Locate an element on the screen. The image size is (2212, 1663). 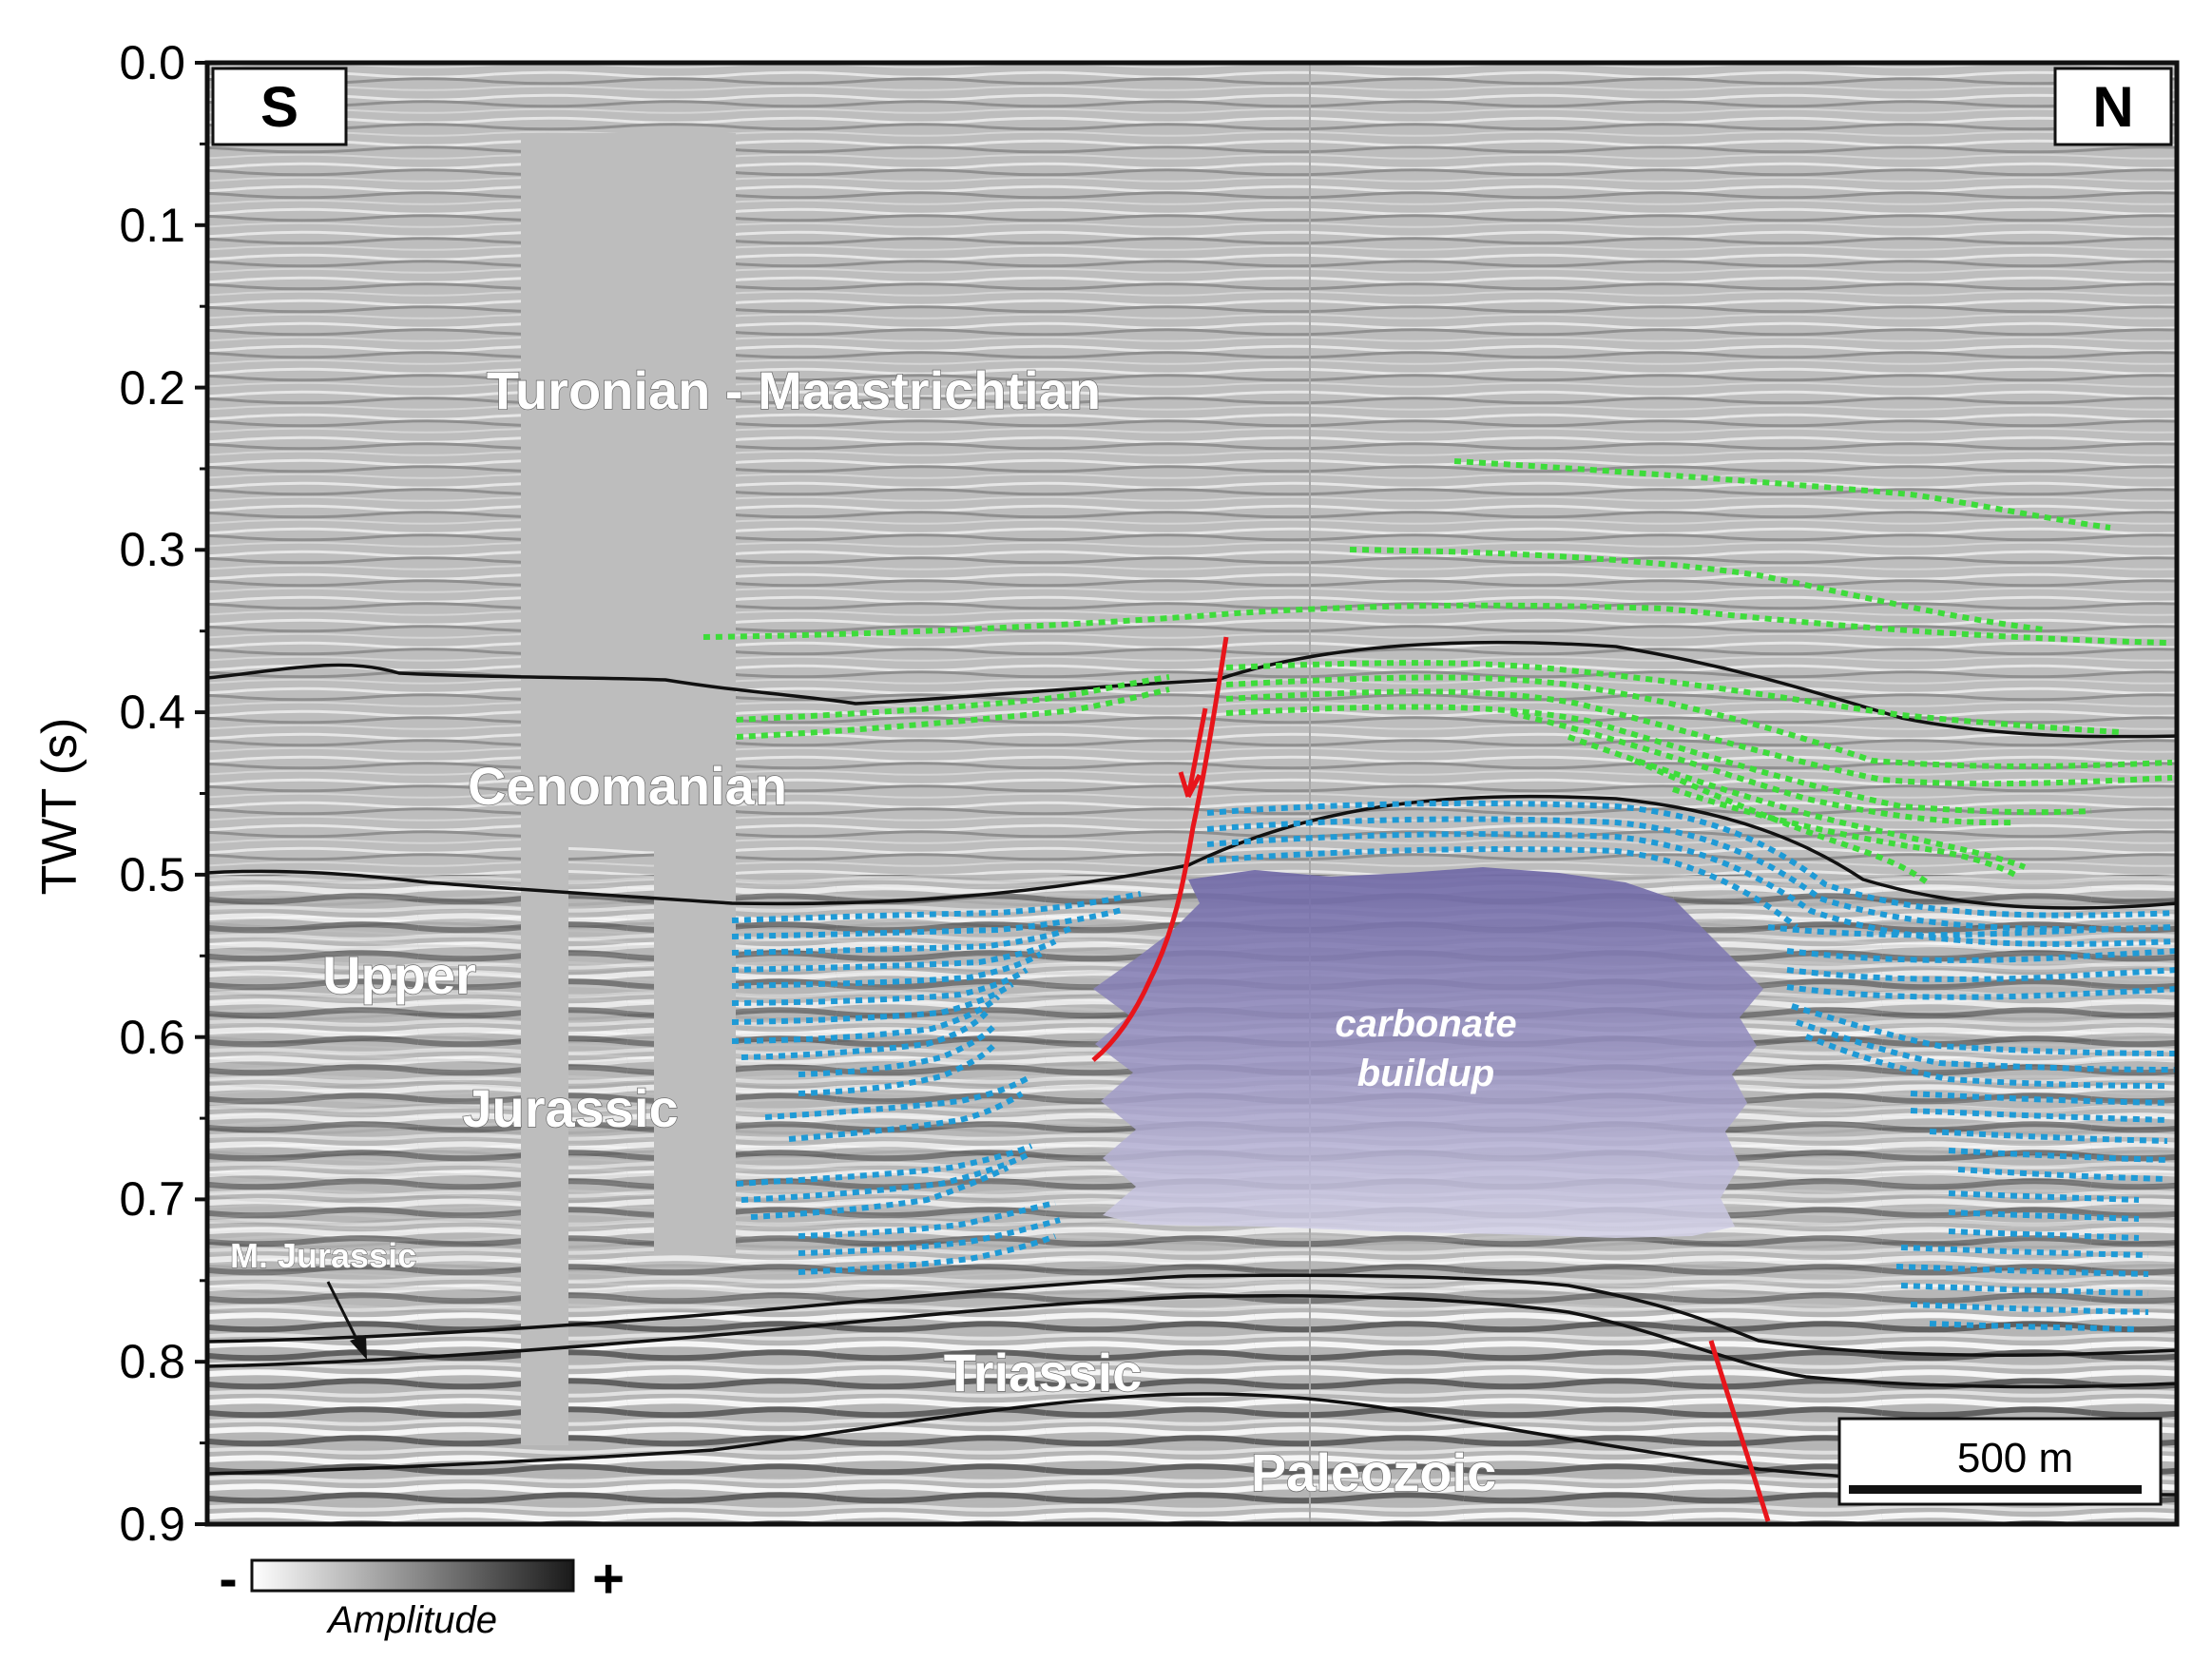
horizon-base-cenomanian is located at coordinates (1192, 852).